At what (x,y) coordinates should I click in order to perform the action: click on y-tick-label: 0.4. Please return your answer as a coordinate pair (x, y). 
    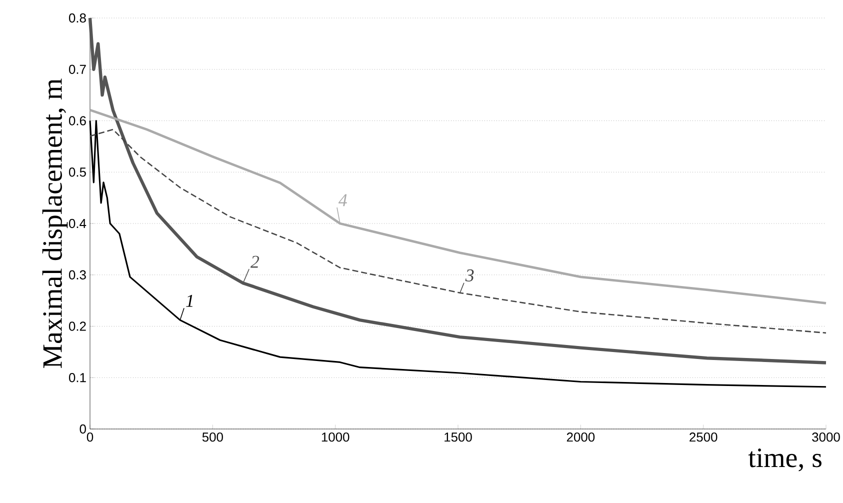
    Looking at the image, I should click on (77, 223).